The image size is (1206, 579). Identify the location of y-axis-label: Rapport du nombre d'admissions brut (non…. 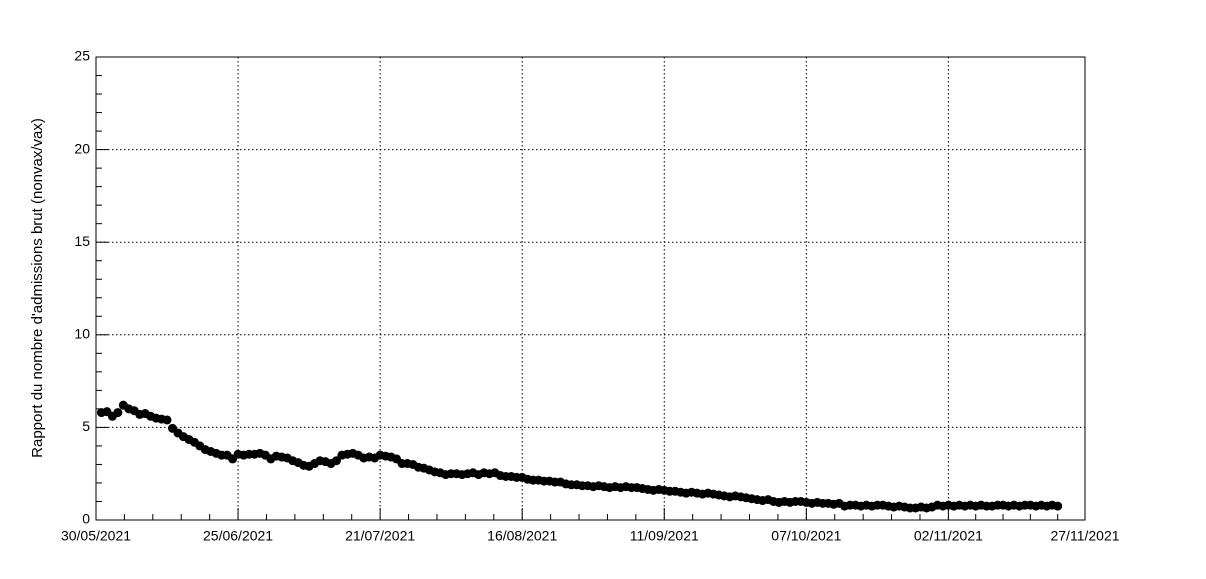
(37, 288).